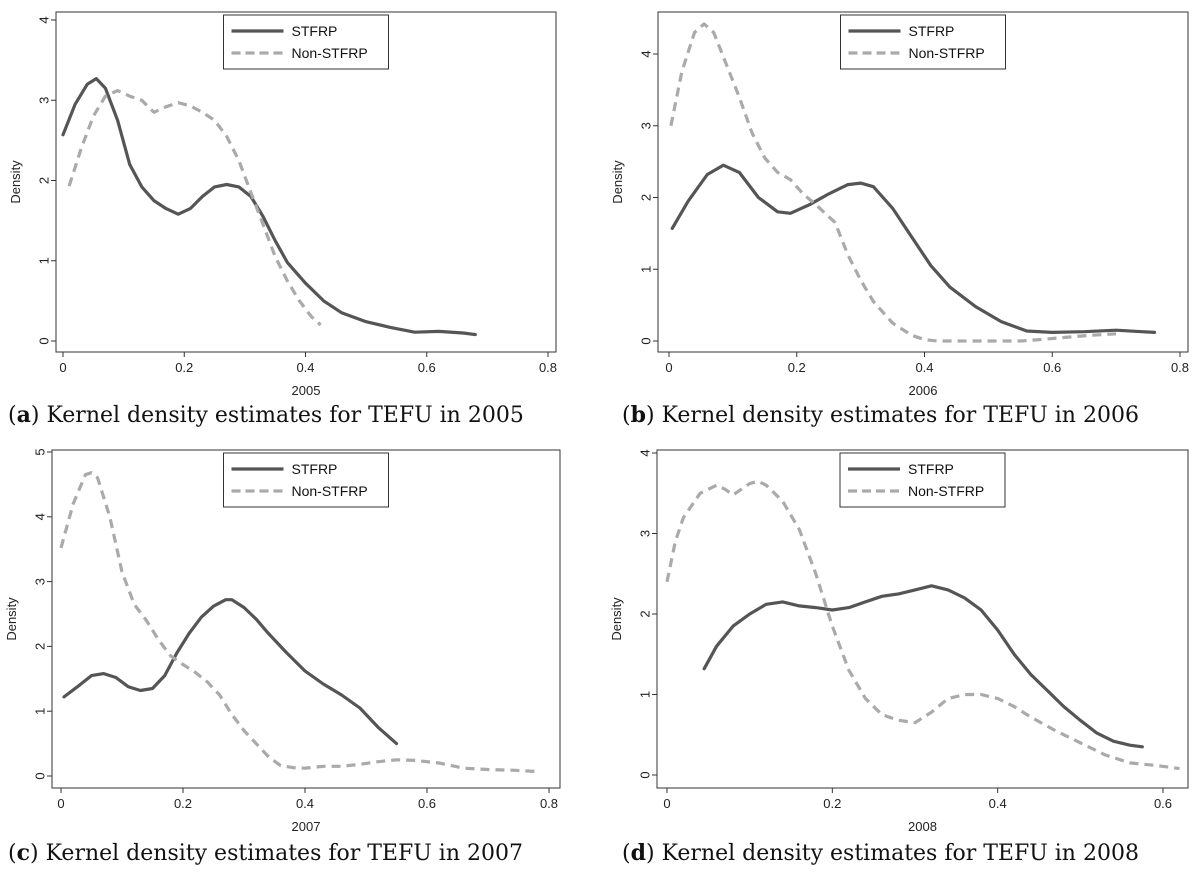  Describe the element at coordinates (40, 451) in the screenshot. I see `y-tick-label: 5` at that location.